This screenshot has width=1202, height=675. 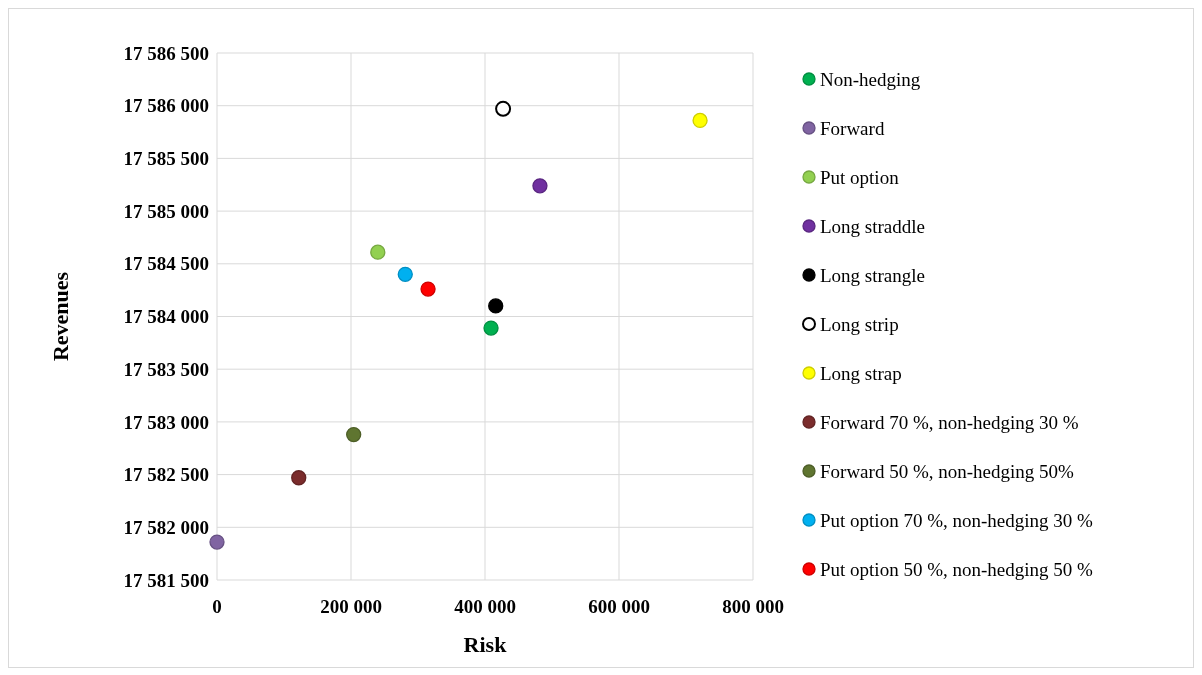 I want to click on y-tick-label: 17 583 000, so click(x=166, y=422).